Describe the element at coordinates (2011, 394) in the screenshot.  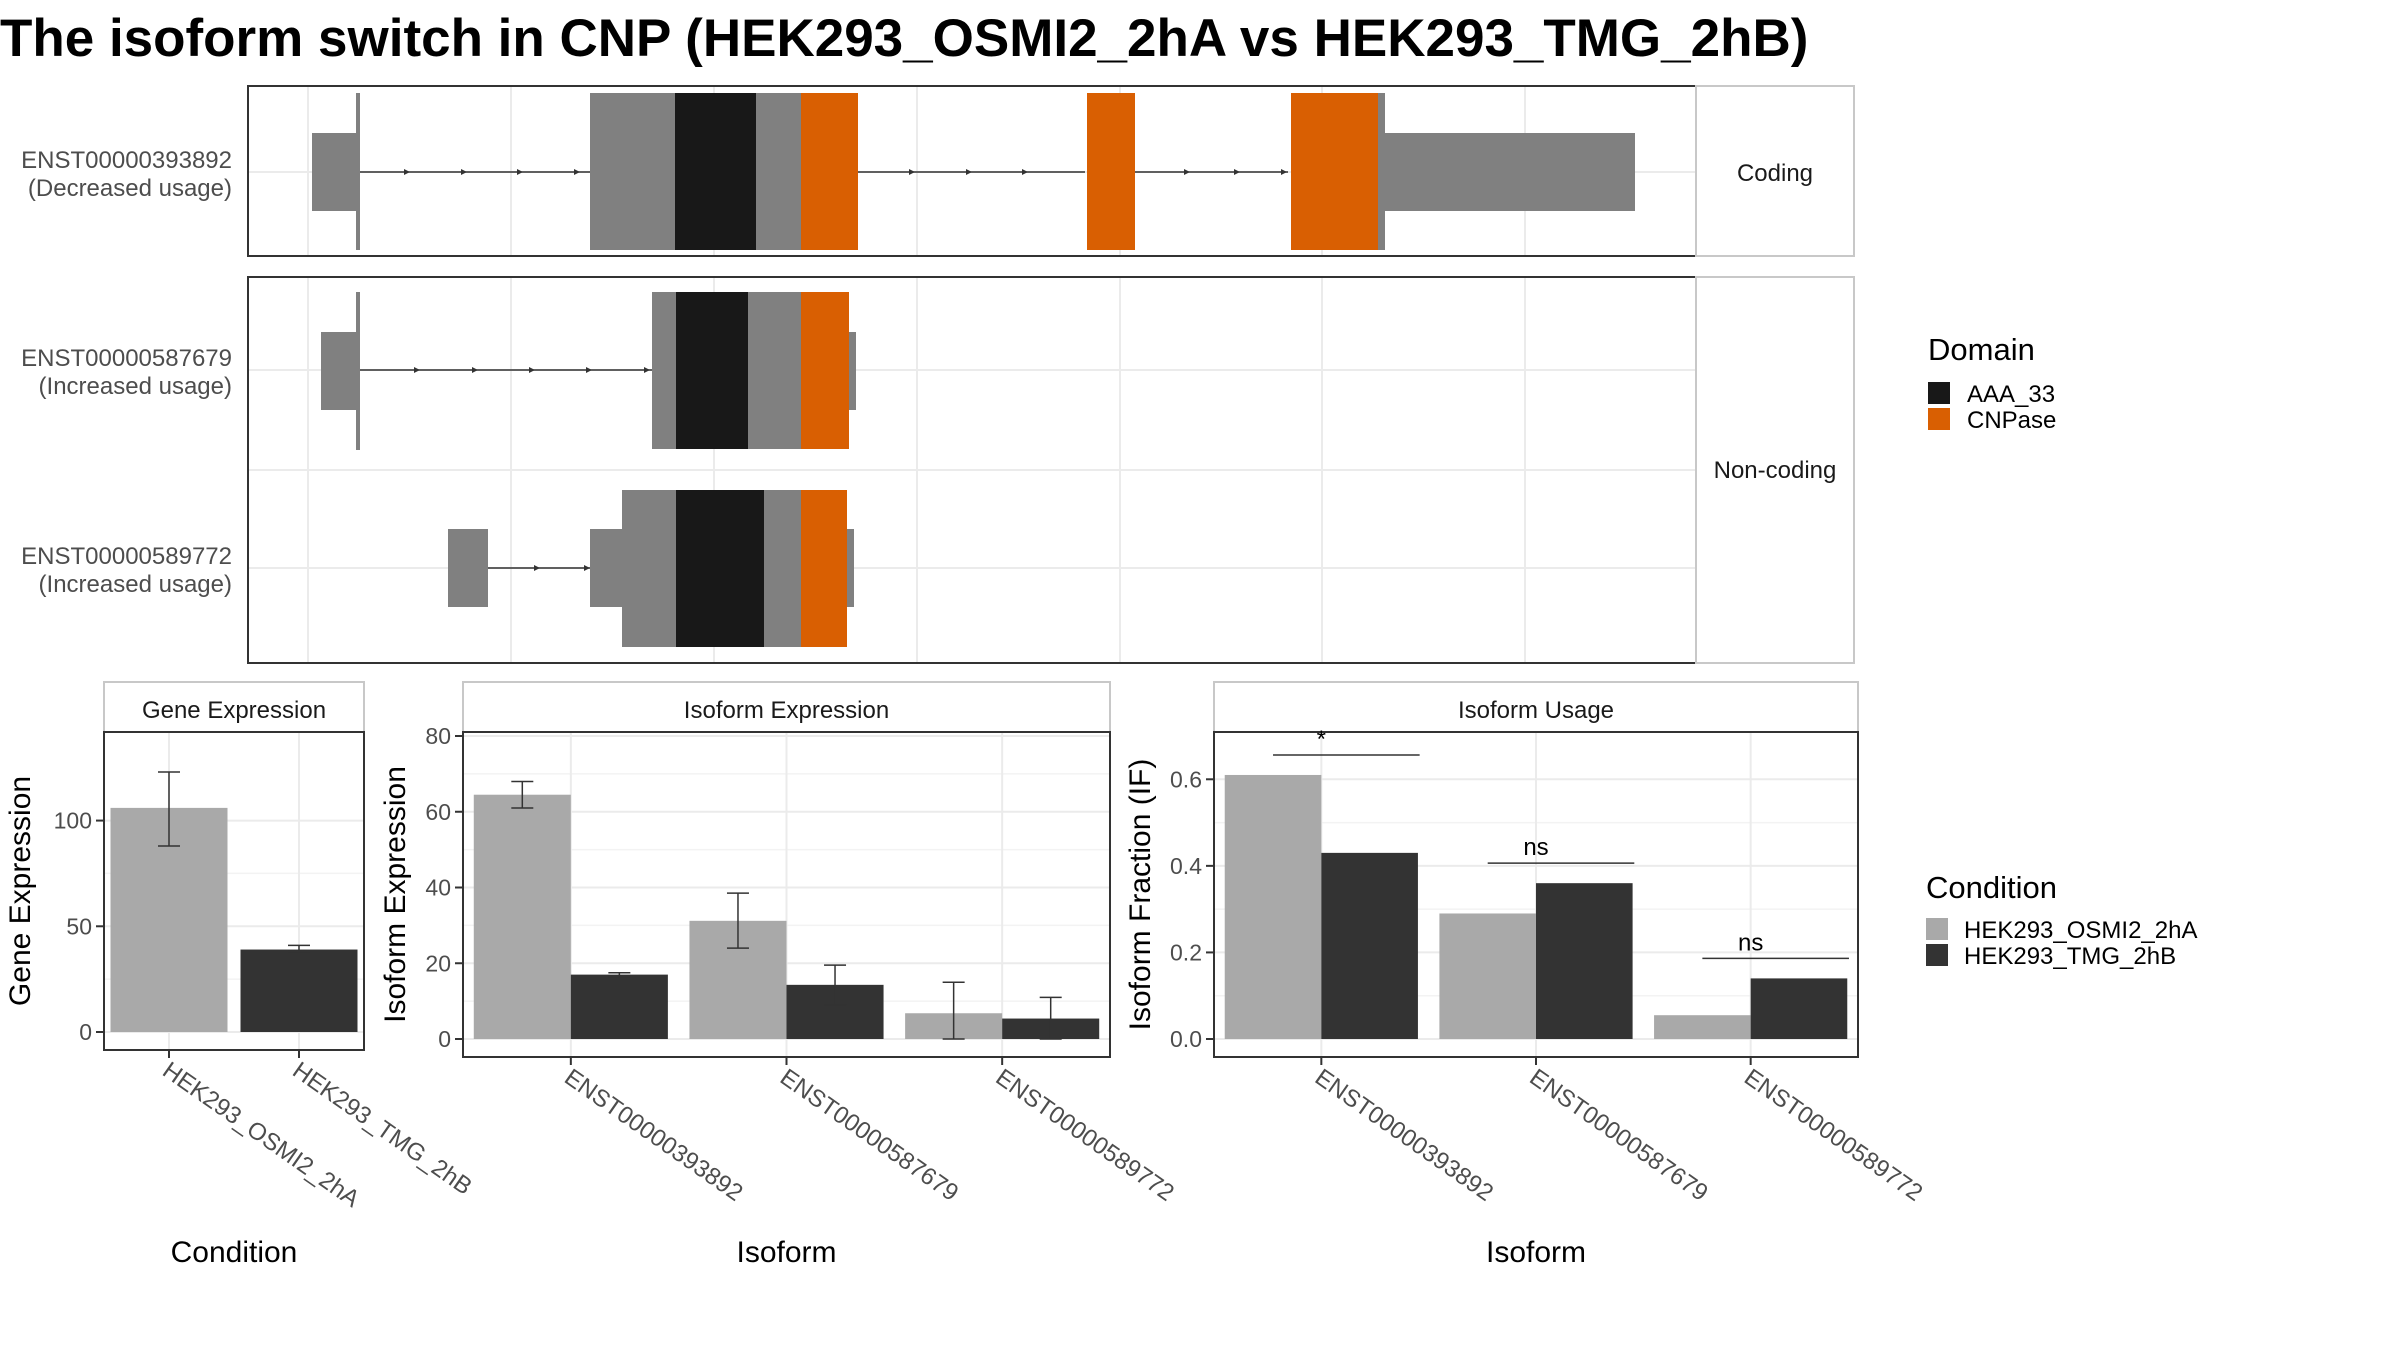
I see `domain-legend-label: AAA_33` at that location.